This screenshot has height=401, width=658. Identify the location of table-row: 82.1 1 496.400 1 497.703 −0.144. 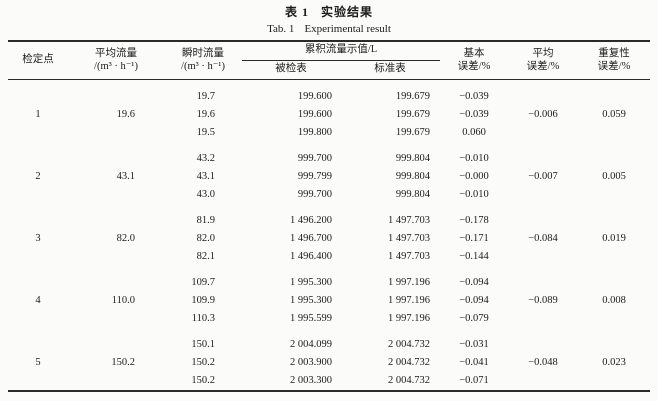
(329, 257).